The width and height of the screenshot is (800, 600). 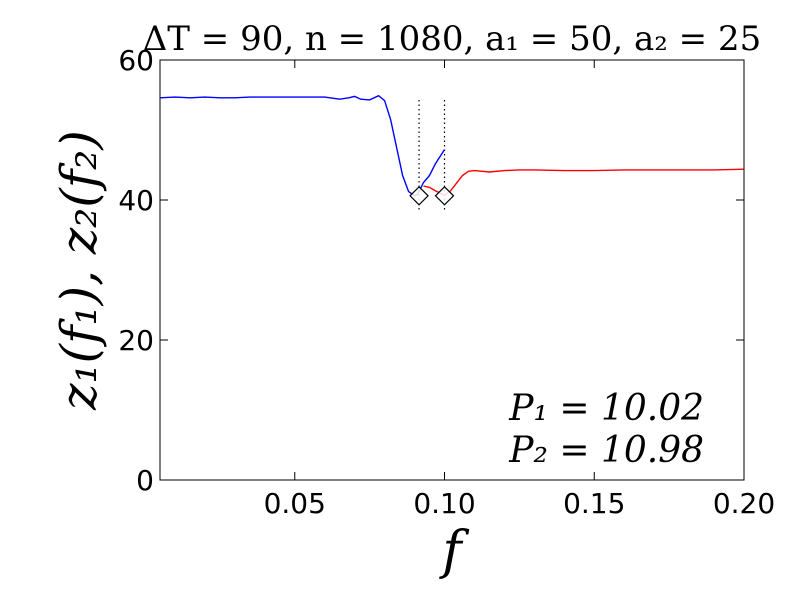 What do you see at coordinates (452, 39) in the screenshot?
I see `chart-title: ΔT = 90, n = 1080, a₁ = 50, a₂ = 25` at bounding box center [452, 39].